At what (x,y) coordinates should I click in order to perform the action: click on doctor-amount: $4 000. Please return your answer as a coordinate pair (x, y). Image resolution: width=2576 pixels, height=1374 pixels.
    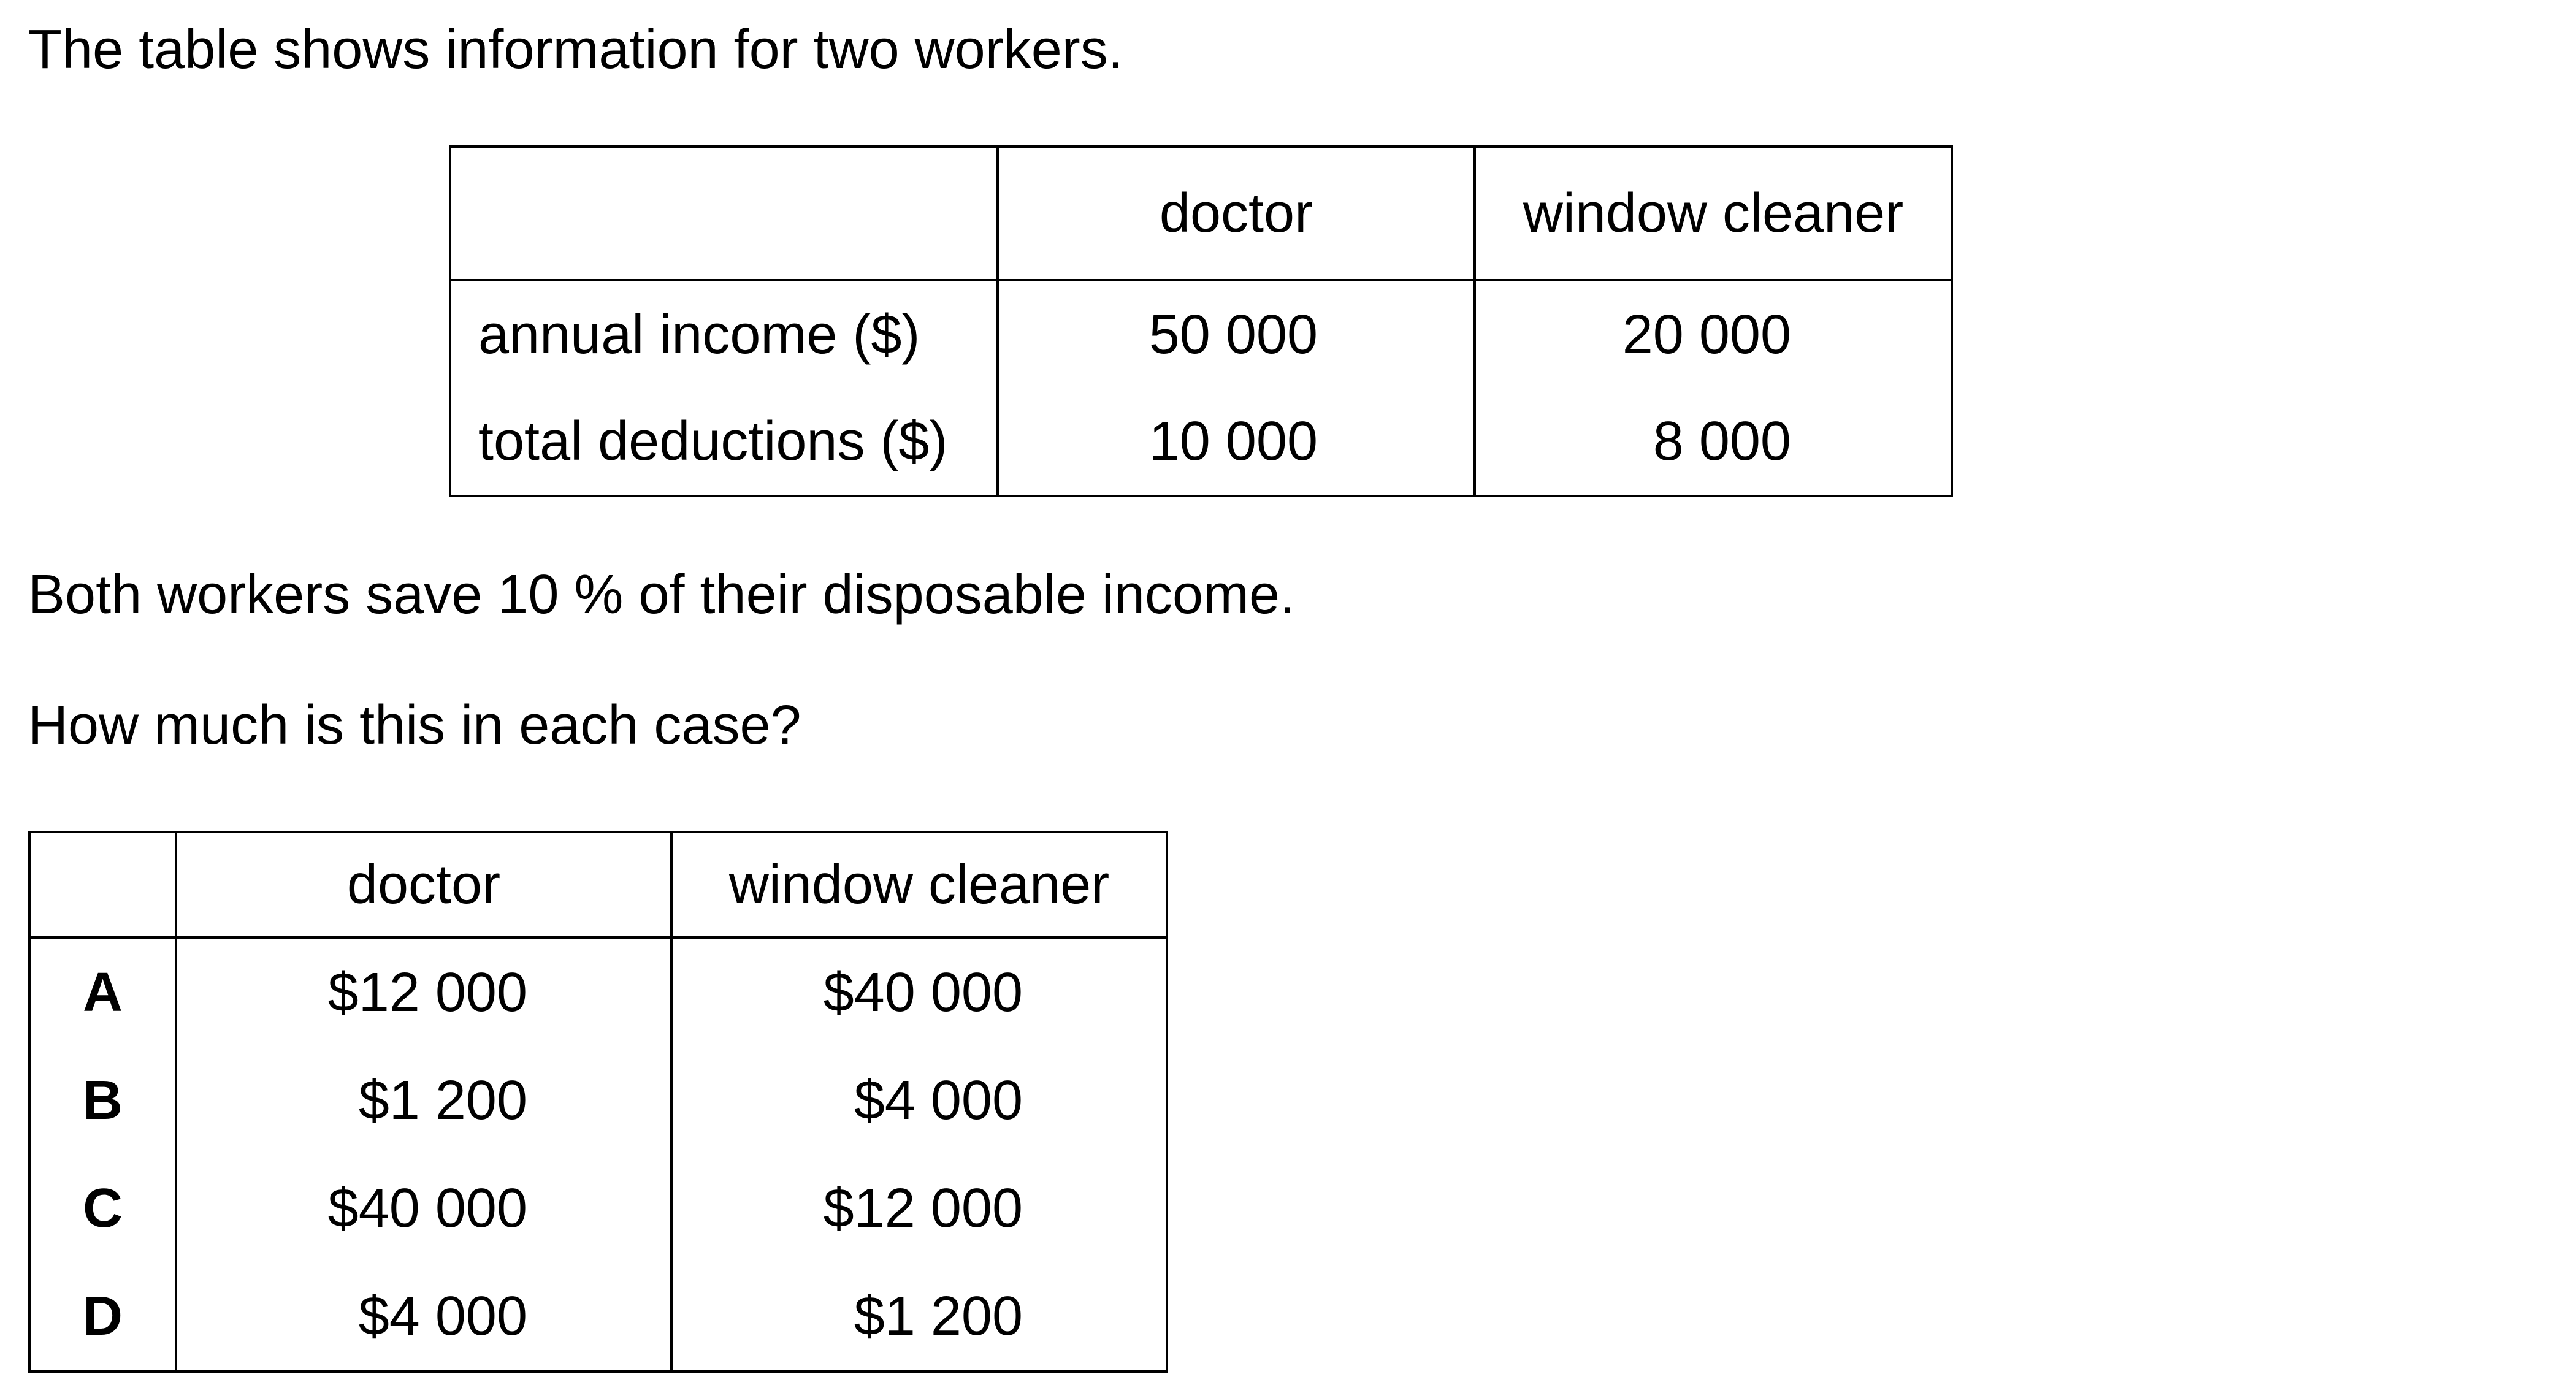
    Looking at the image, I should click on (424, 1317).